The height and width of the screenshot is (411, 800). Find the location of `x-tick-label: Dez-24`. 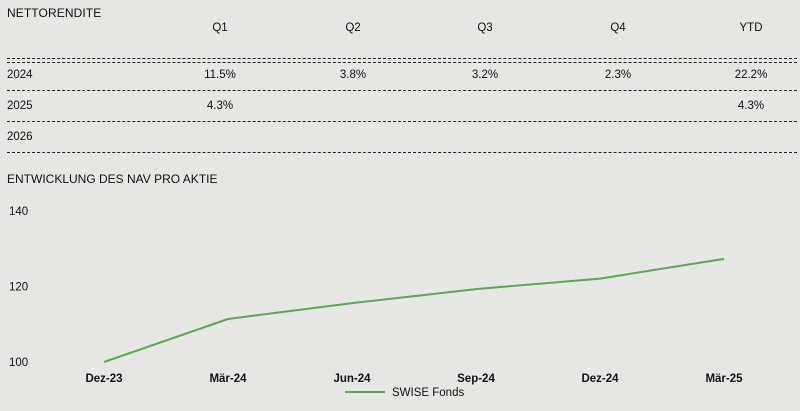

x-tick-label: Dez-24 is located at coordinates (600, 379).